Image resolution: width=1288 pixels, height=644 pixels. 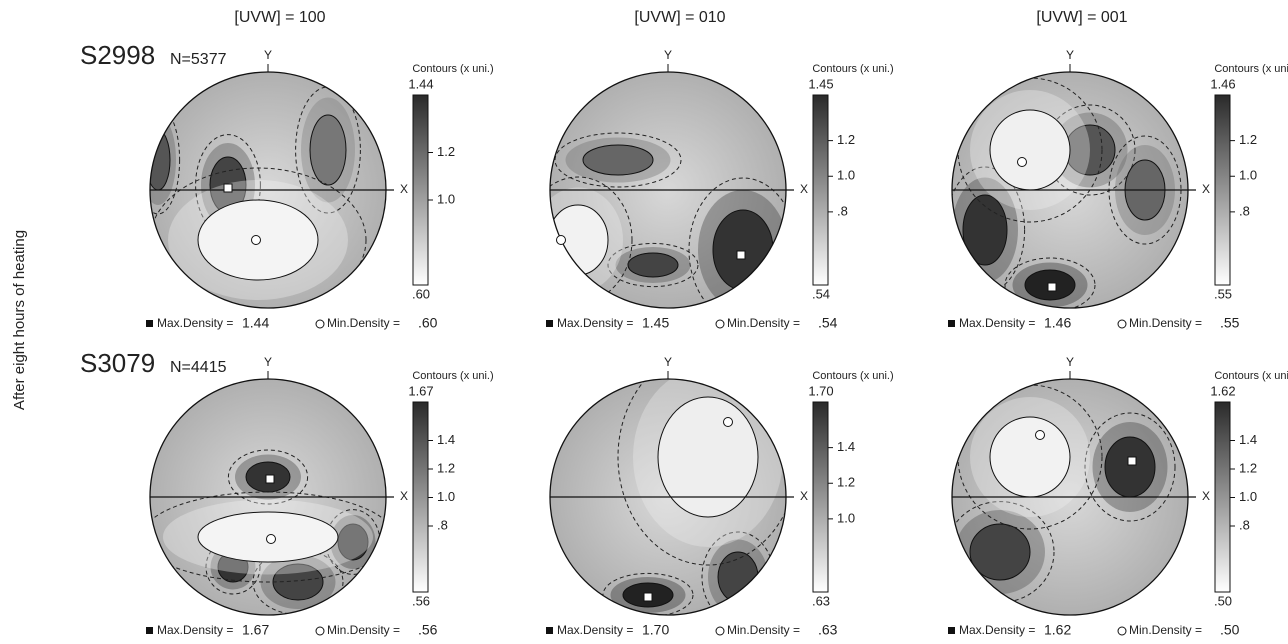 What do you see at coordinates (1057, 630) in the screenshot?
I see `max-density-value: 1.62` at bounding box center [1057, 630].